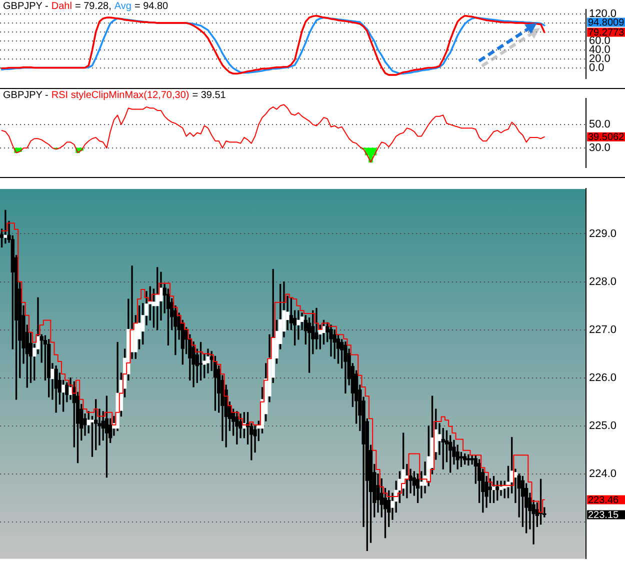  I want to click on y-tick-label: 0.0, so click(596, 68).